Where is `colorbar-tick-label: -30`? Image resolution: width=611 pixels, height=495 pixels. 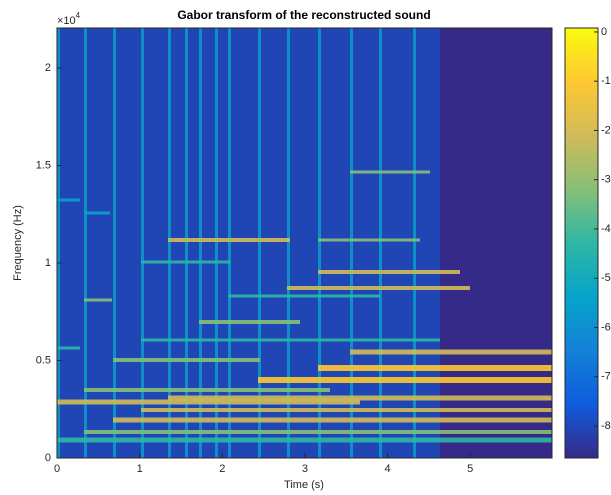
colorbar-tick-label: -30 is located at coordinates (606, 180).